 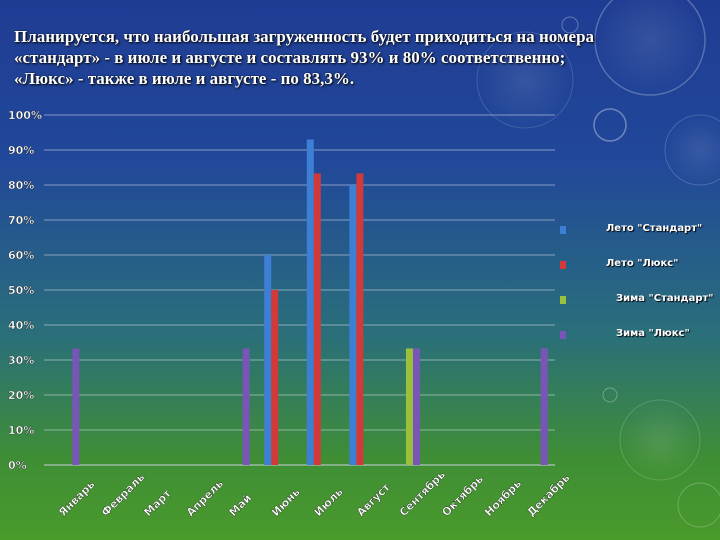 What do you see at coordinates (503, 498) in the screenshot?
I see `x-tick-label: Ноябрь` at bounding box center [503, 498].